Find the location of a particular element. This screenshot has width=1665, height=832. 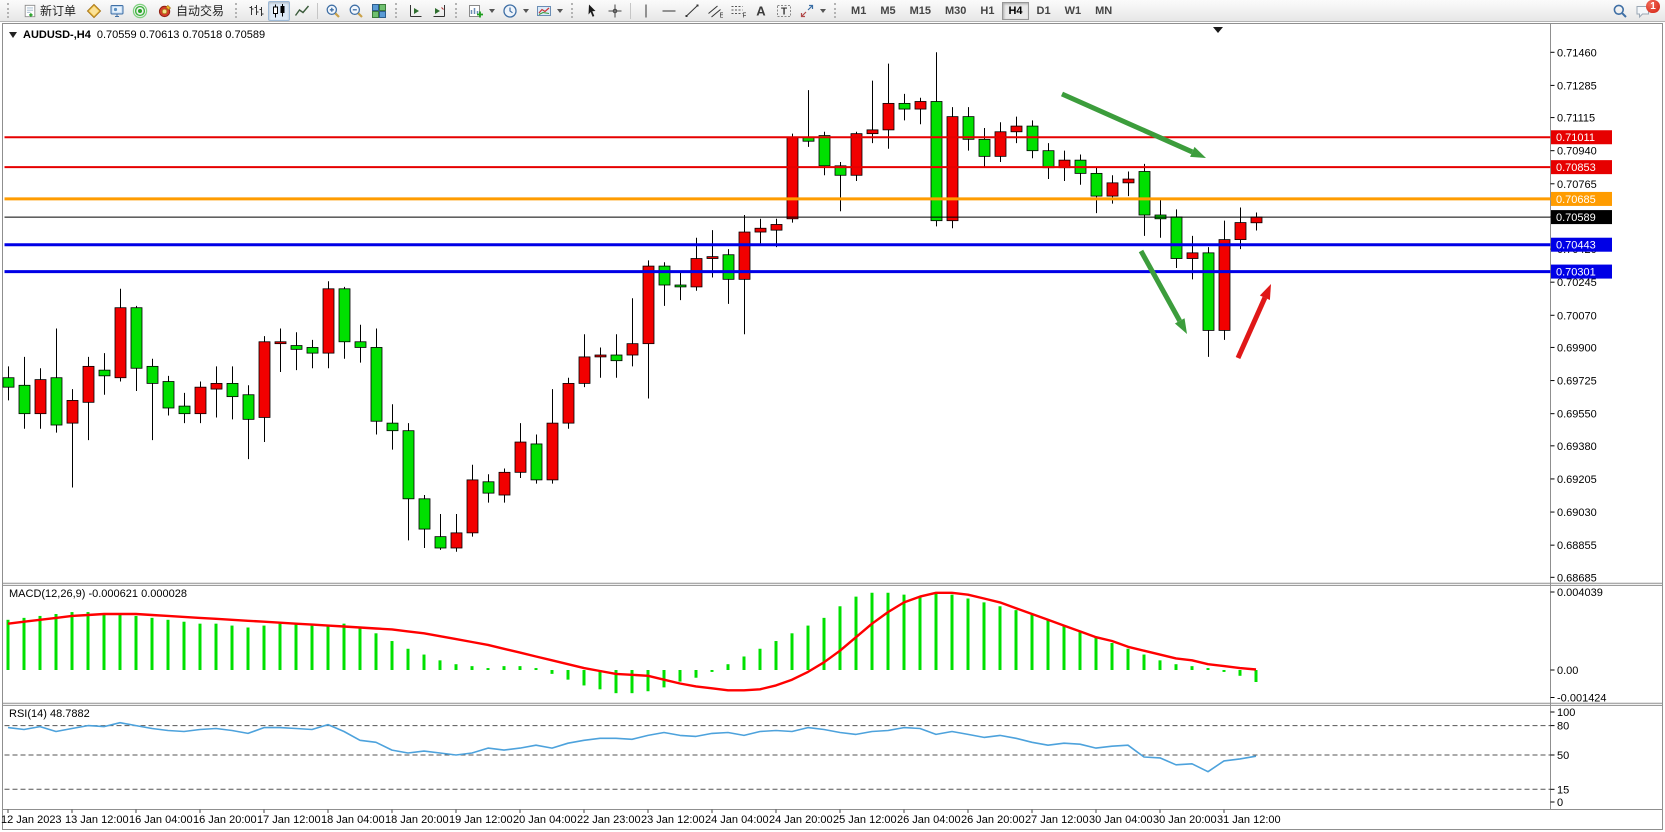

signals-icon is located at coordinates (140, 10).